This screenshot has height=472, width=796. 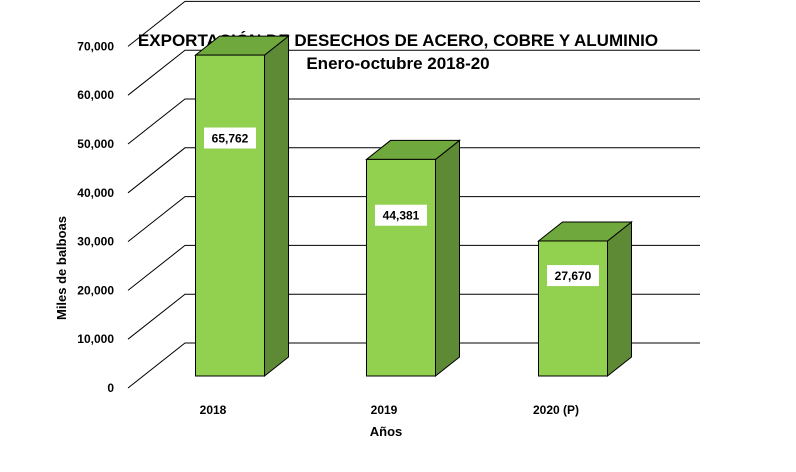 What do you see at coordinates (95, 290) in the screenshot?
I see `y-tick-label: 20,000` at bounding box center [95, 290].